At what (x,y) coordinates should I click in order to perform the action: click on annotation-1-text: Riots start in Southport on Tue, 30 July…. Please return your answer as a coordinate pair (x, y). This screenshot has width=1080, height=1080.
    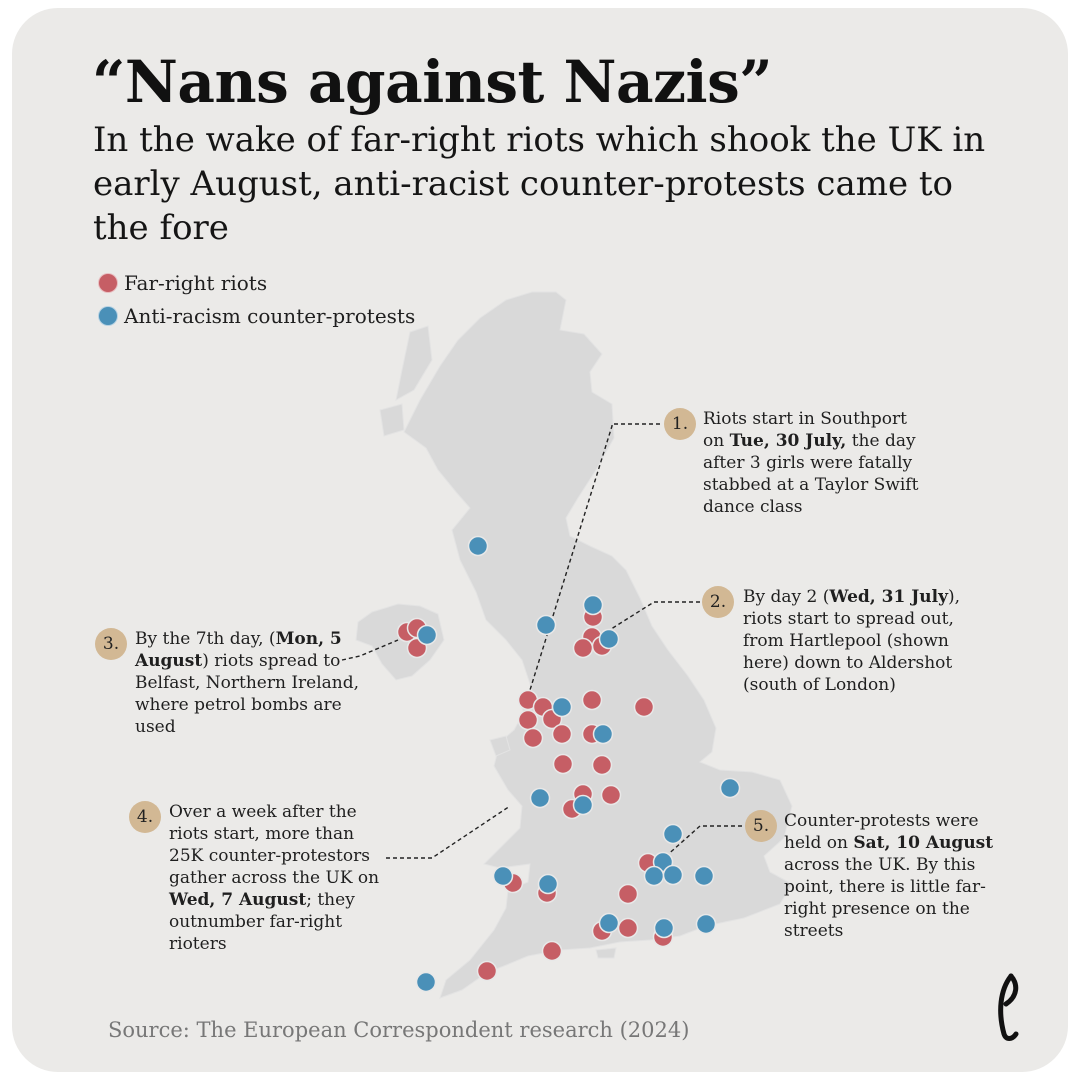
    Looking at the image, I should click on (818, 463).